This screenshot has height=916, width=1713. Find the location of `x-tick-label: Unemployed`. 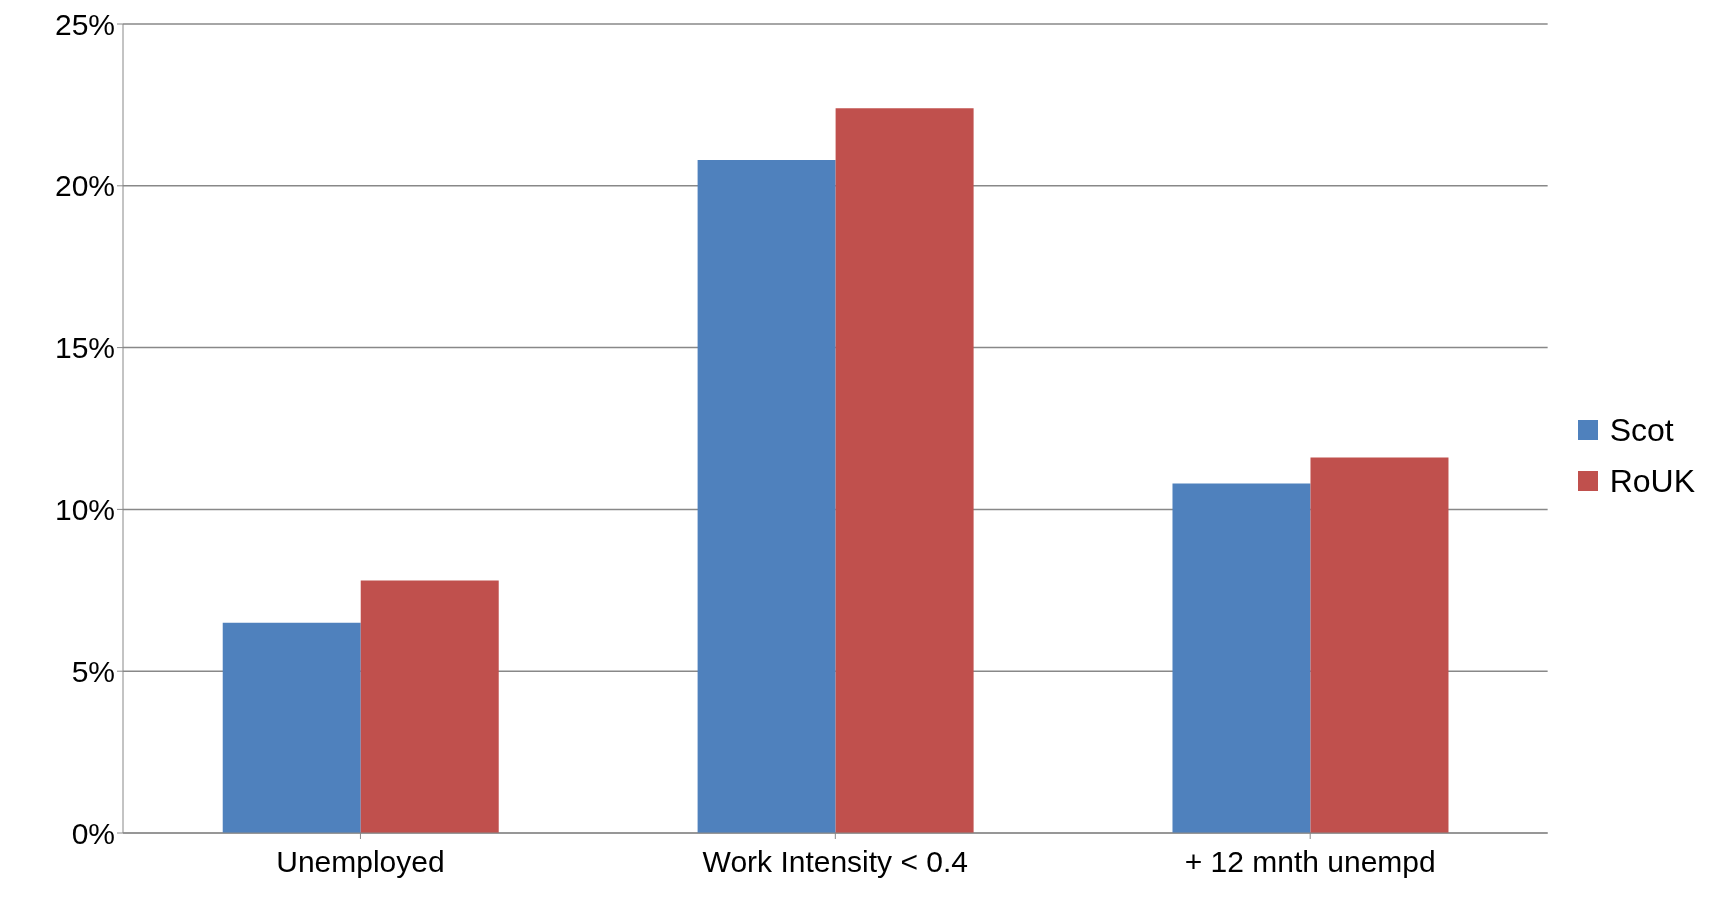

x-tick-label: Unemployed is located at coordinates (360, 862).